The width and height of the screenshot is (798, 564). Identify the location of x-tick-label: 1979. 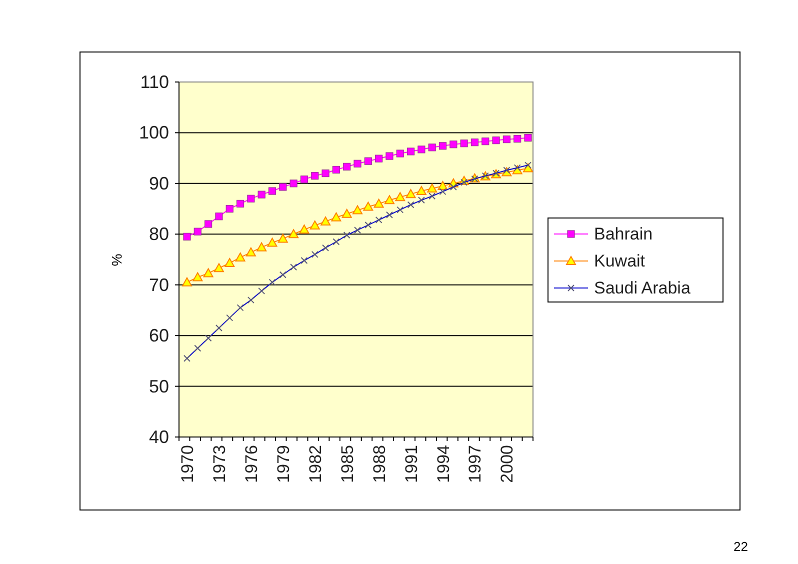
(283, 464).